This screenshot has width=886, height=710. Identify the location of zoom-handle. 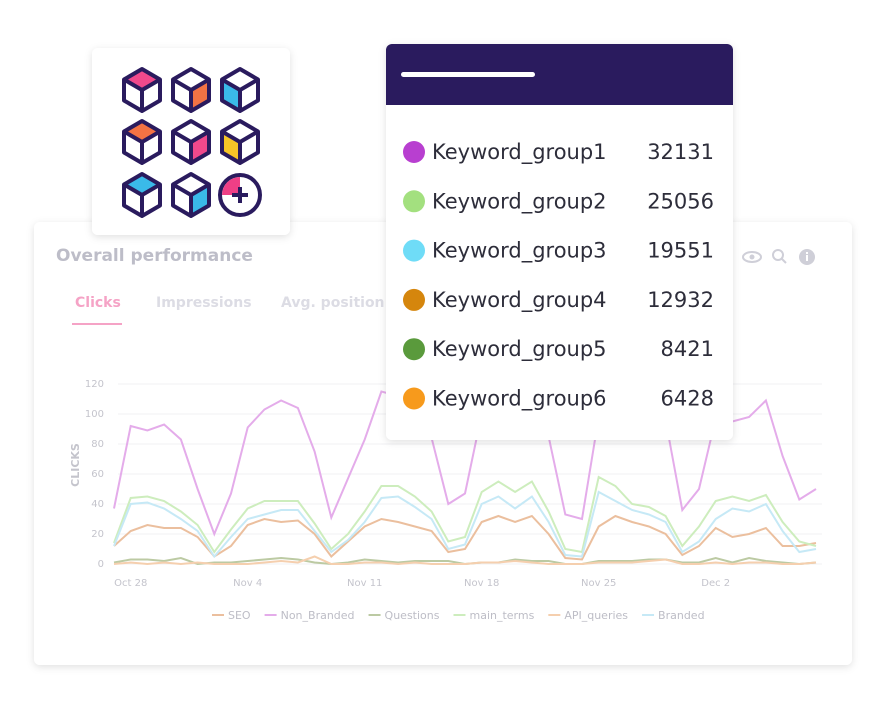
(784, 261).